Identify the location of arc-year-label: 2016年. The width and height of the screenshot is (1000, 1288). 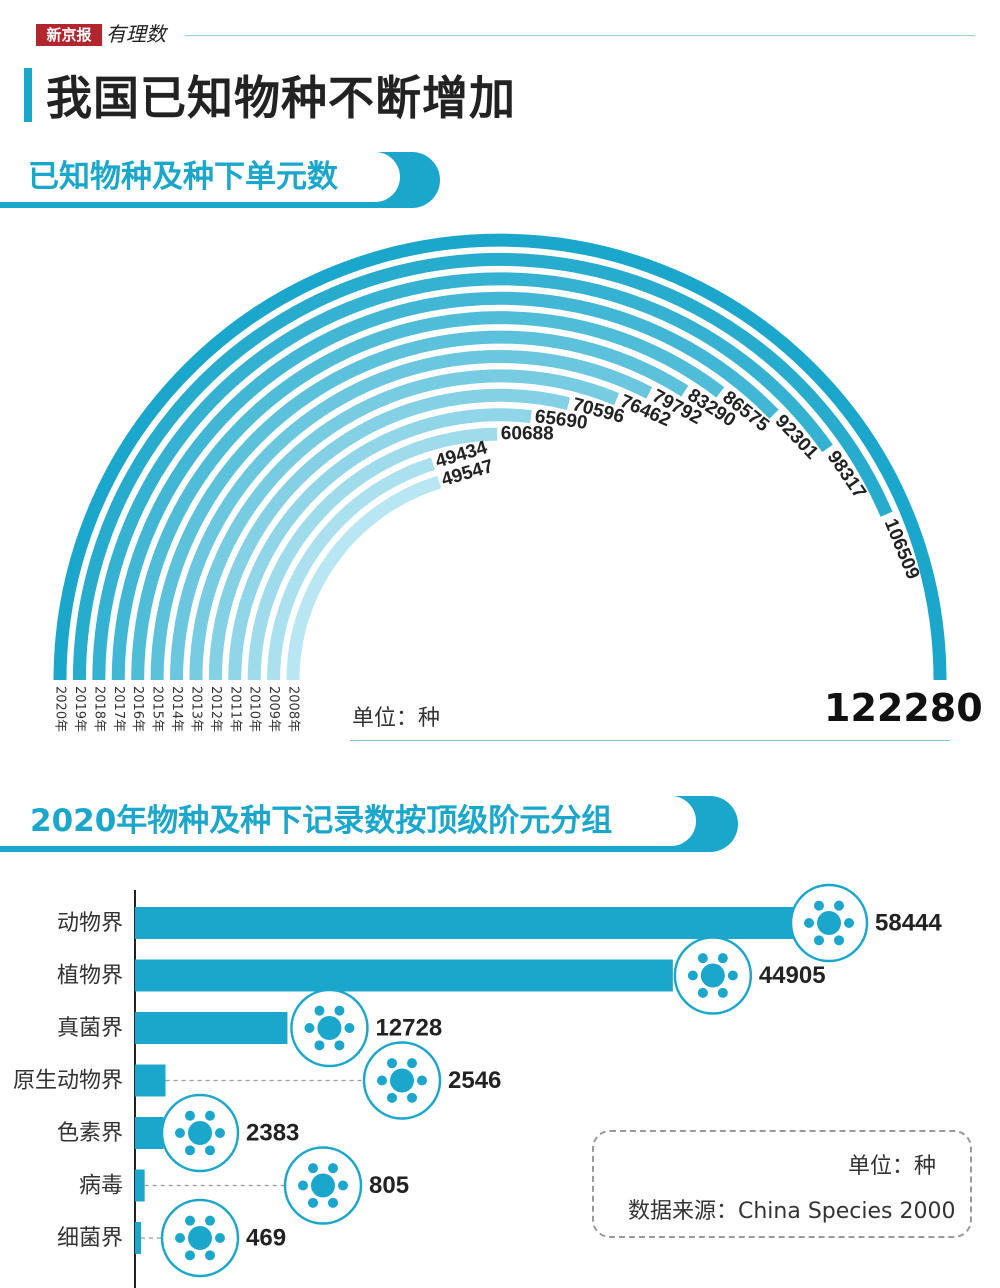
(137, 709).